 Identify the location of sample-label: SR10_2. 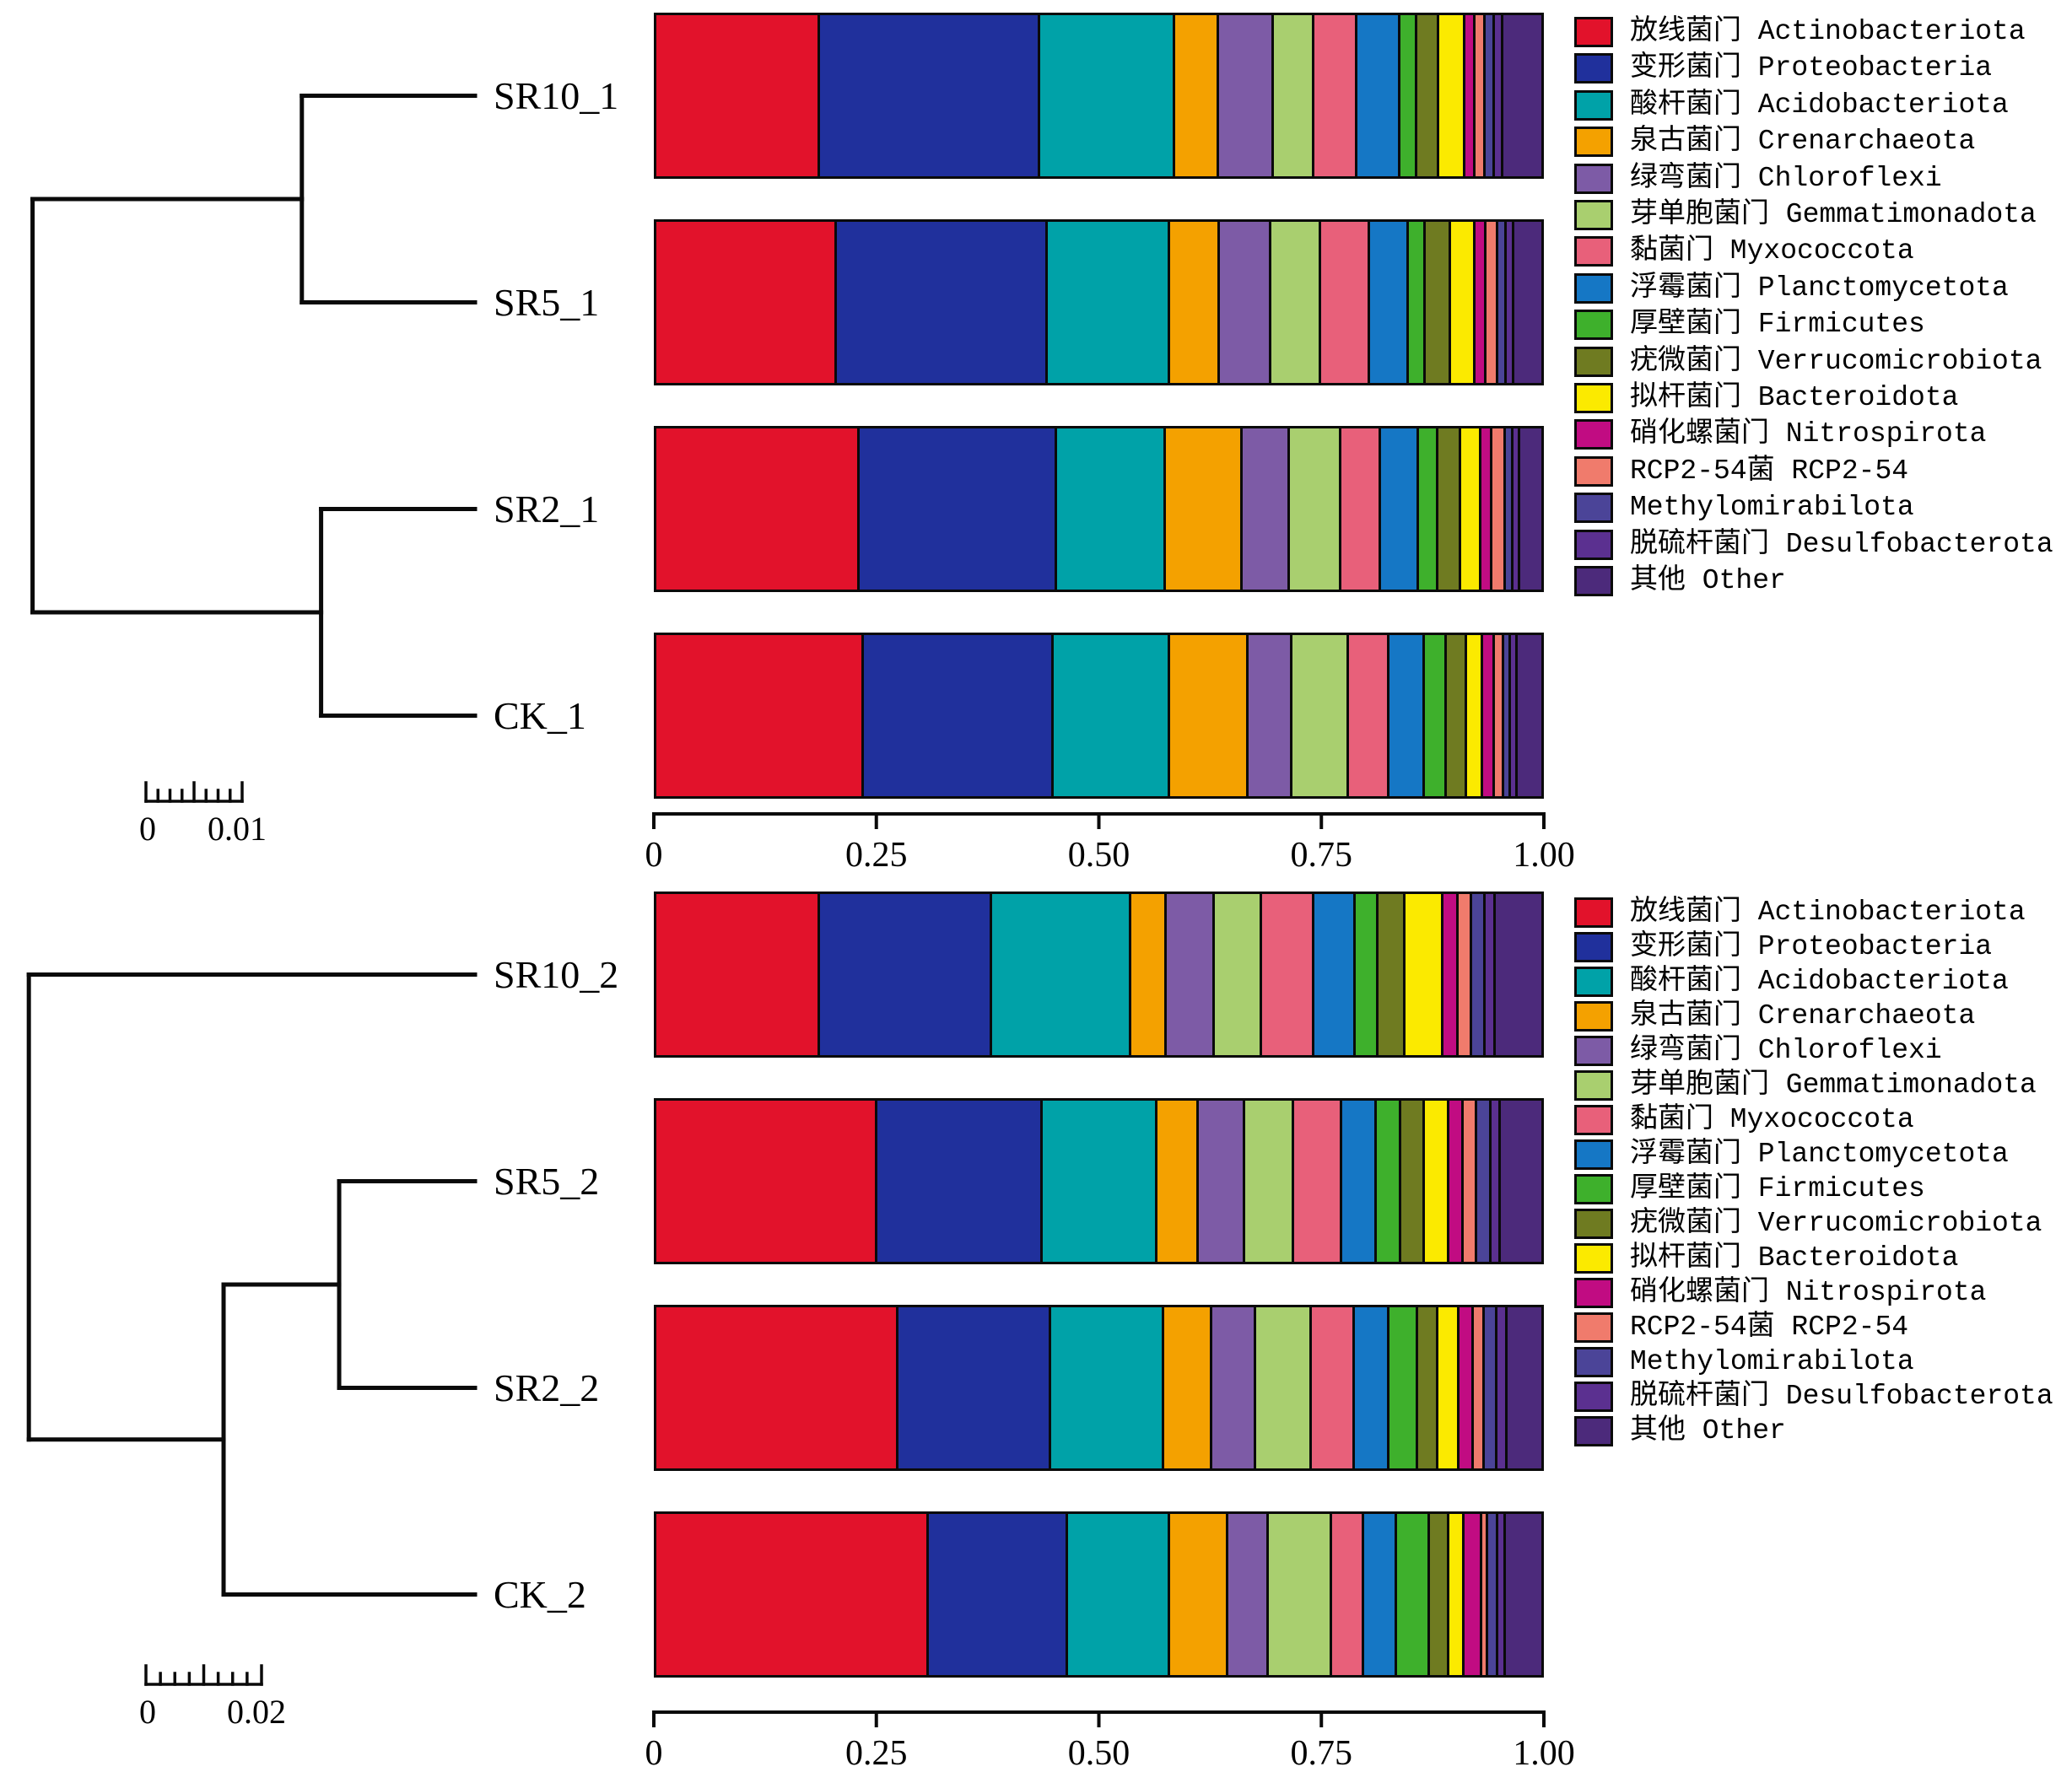
(557, 974).